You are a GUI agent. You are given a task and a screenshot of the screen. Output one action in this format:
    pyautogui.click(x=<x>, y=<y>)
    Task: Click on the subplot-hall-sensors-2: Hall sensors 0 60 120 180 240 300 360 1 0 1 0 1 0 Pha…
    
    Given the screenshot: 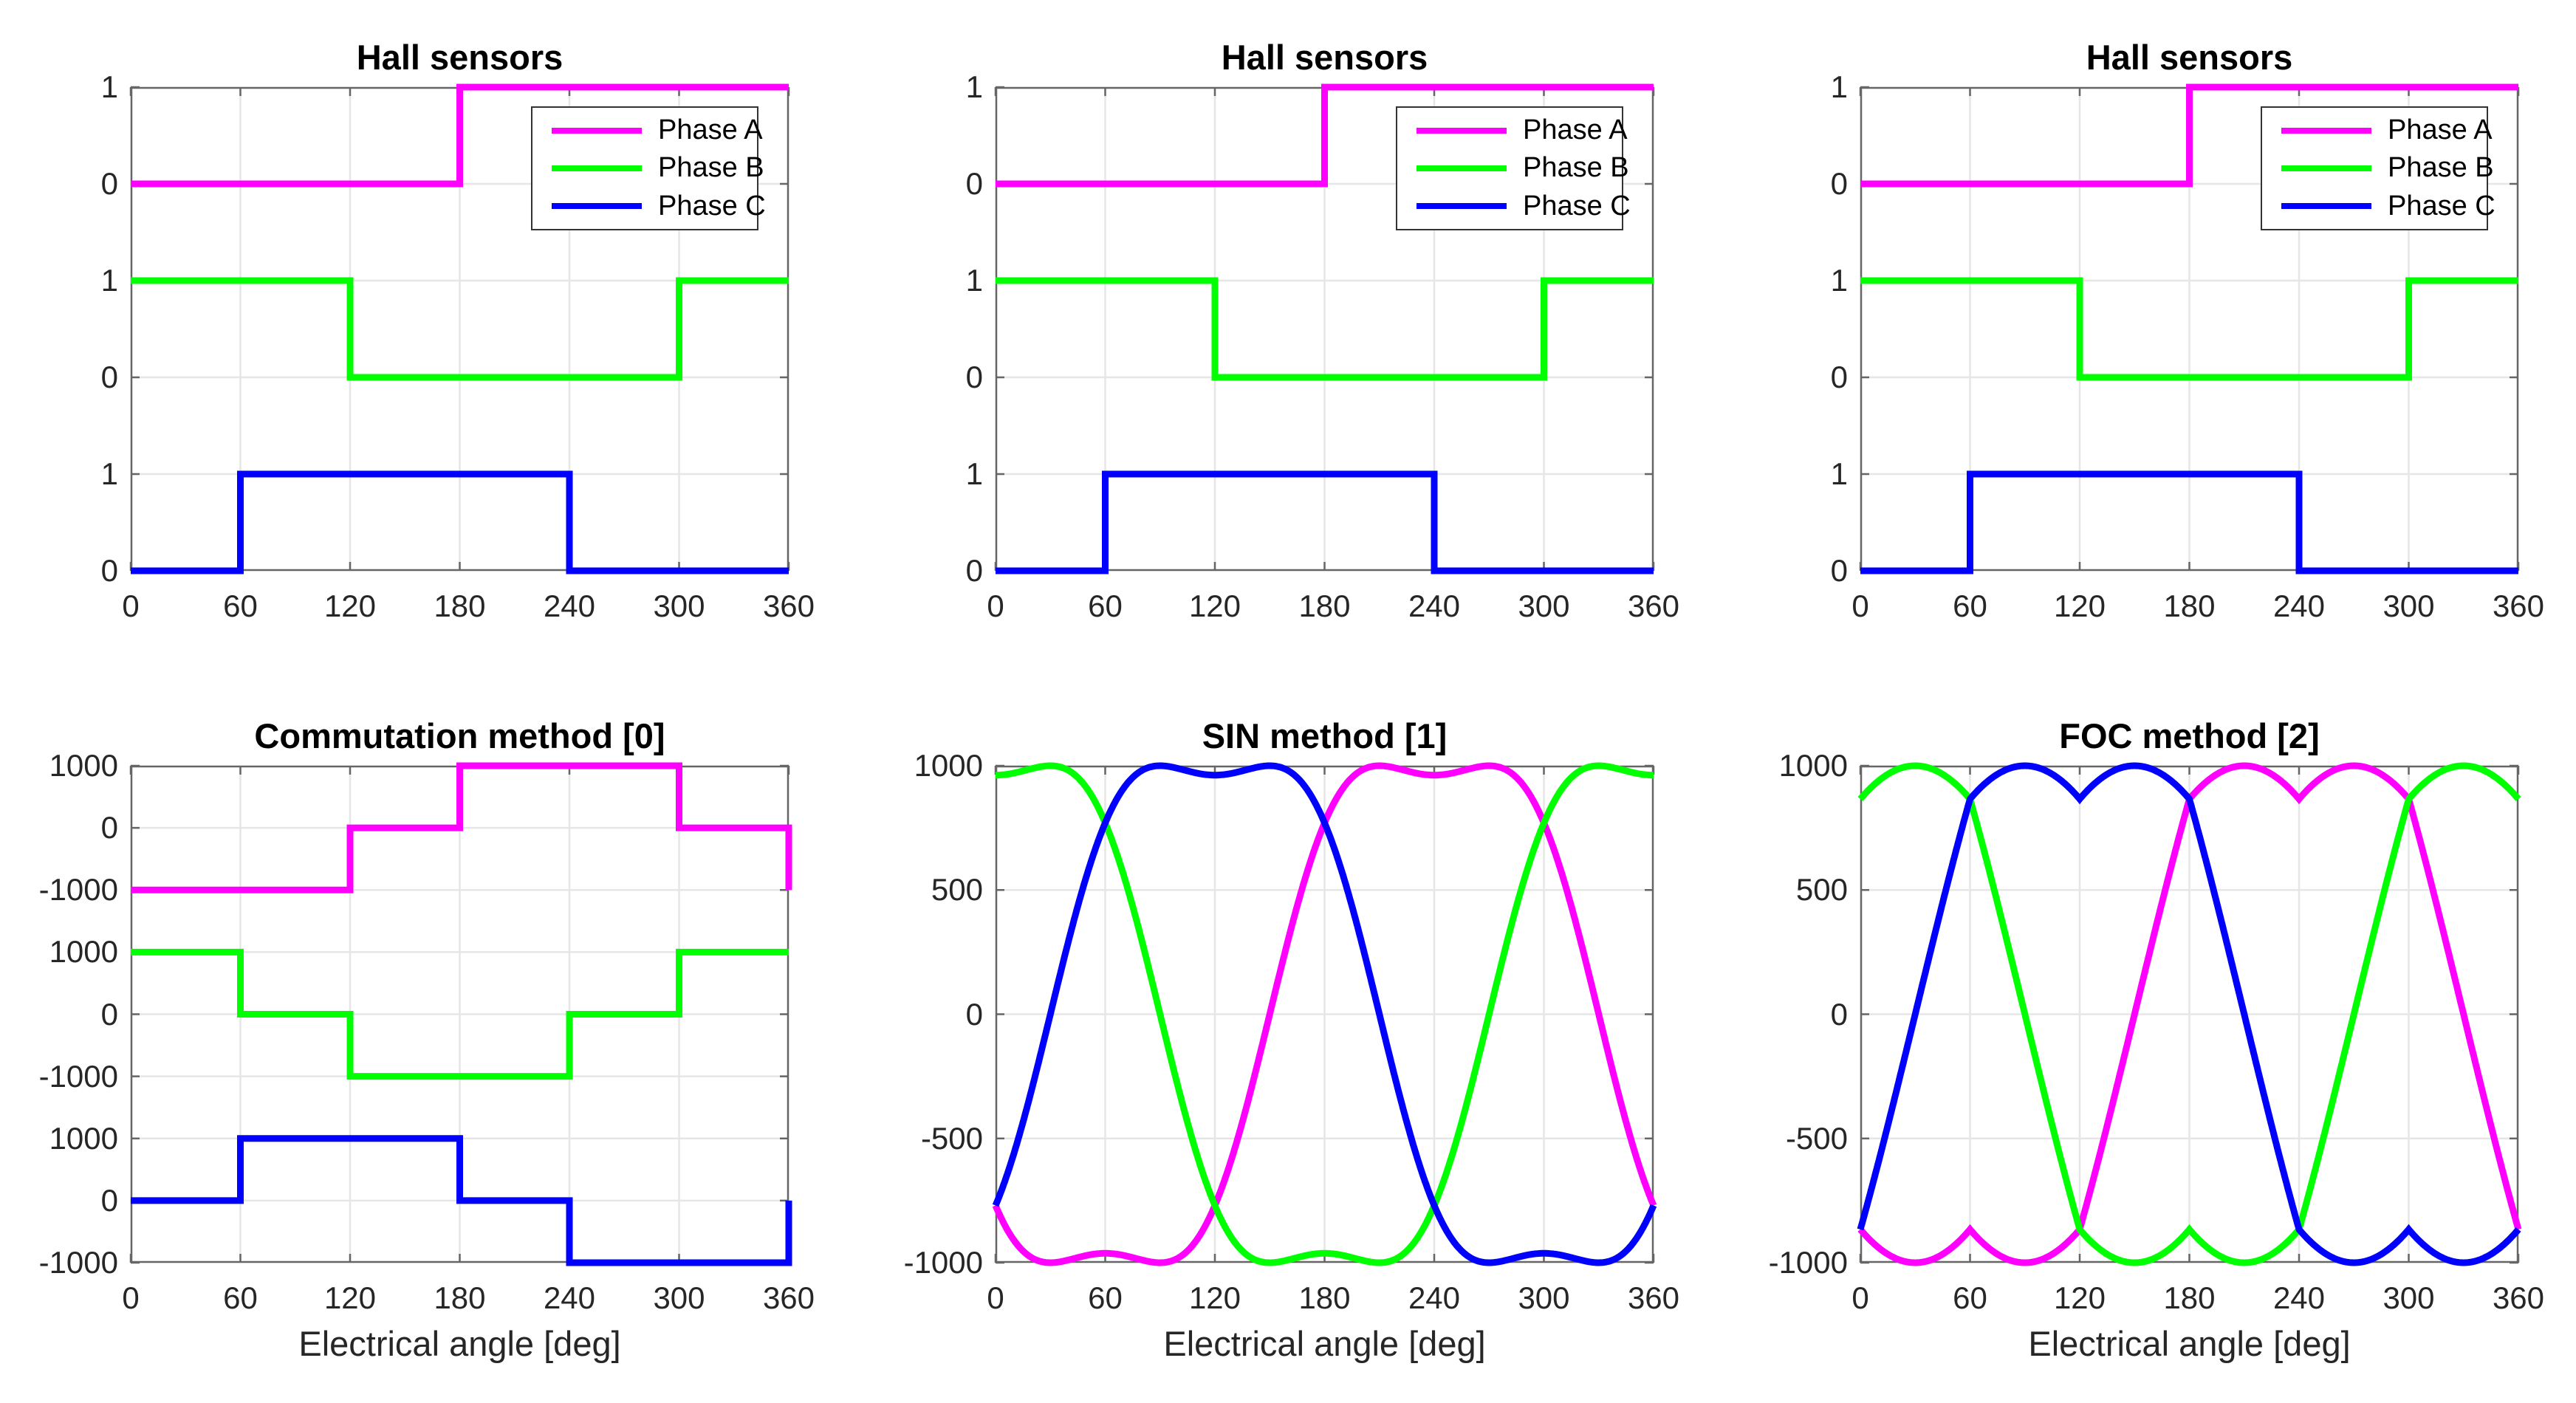 What is the action you would take?
    pyautogui.click(x=1322, y=330)
    